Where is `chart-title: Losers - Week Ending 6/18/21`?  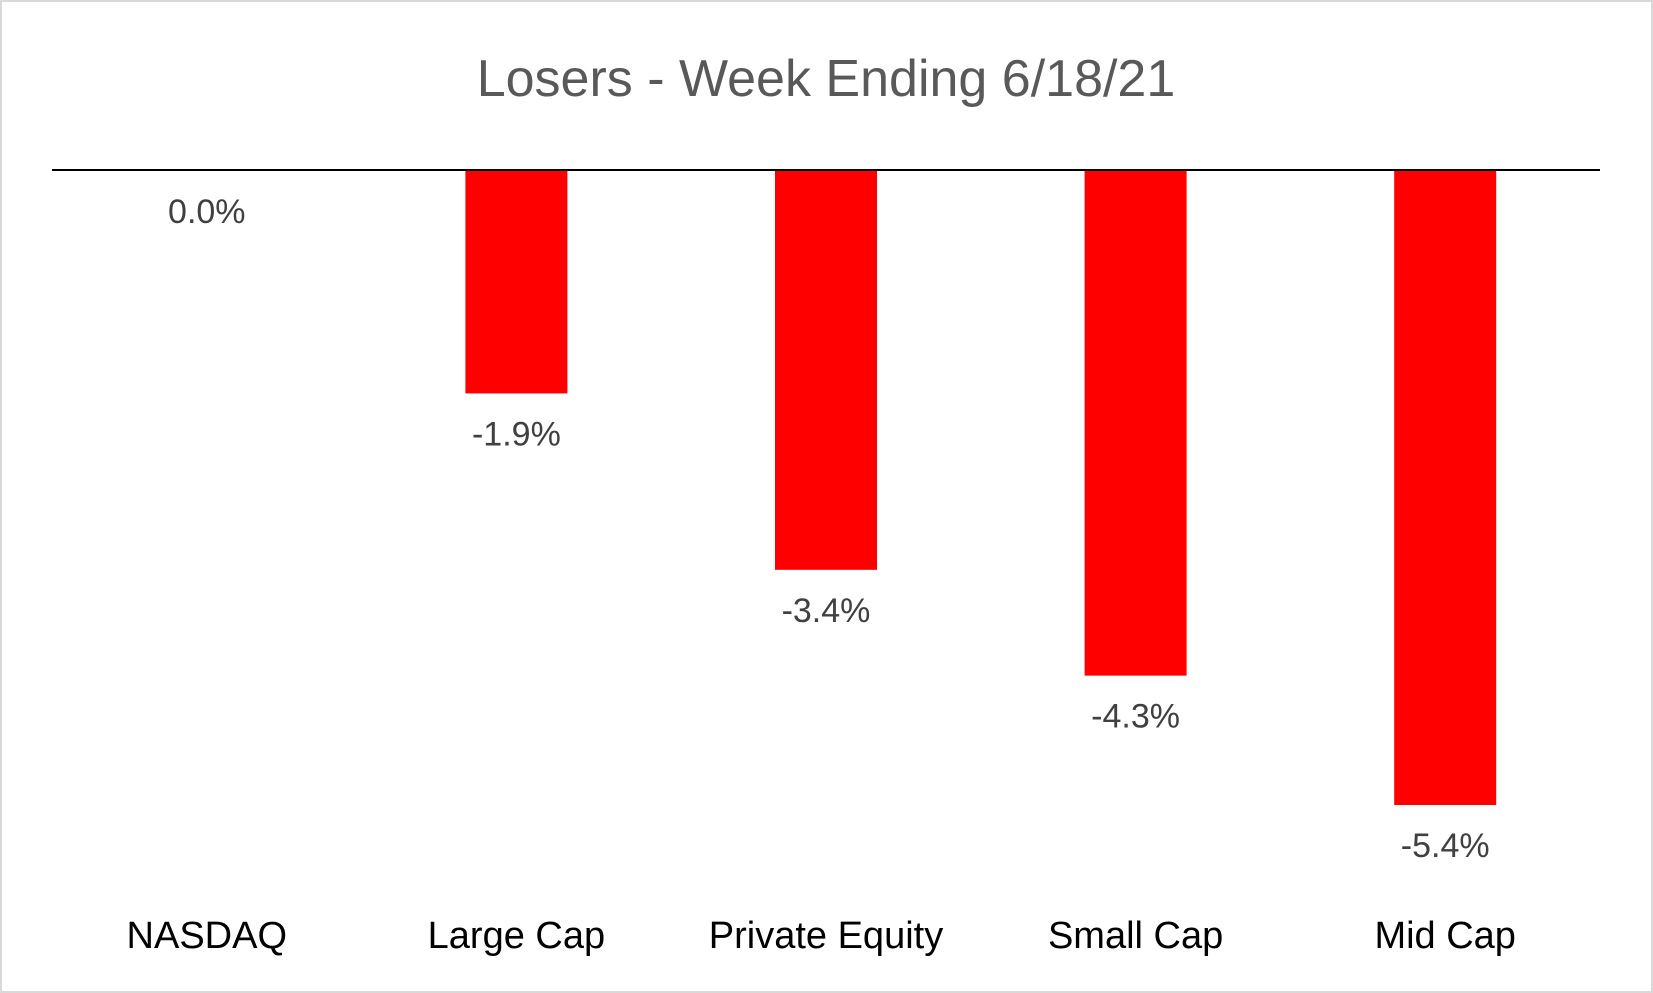
chart-title: Losers - Week Ending 6/18/21 is located at coordinates (826, 79).